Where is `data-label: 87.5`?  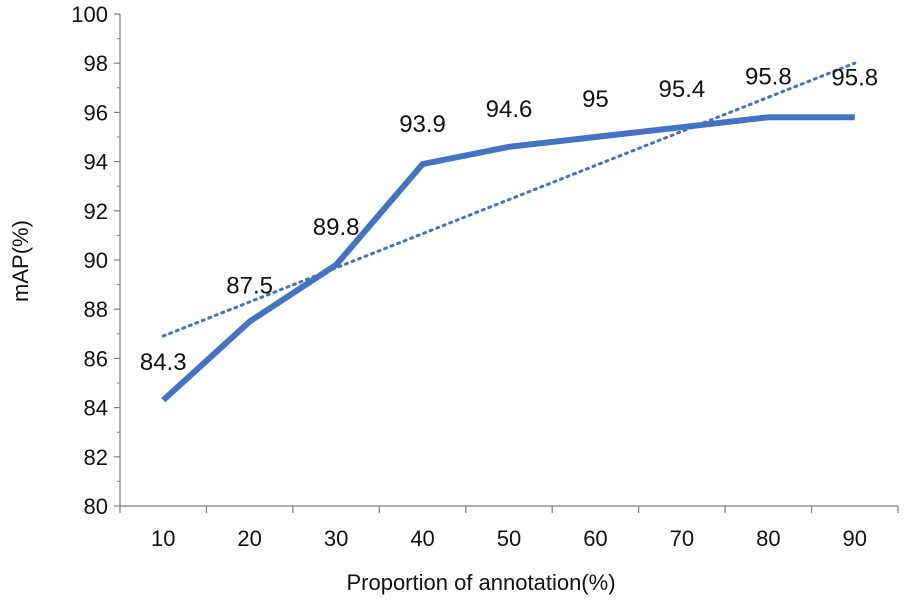
data-label: 87.5 is located at coordinates (249, 286).